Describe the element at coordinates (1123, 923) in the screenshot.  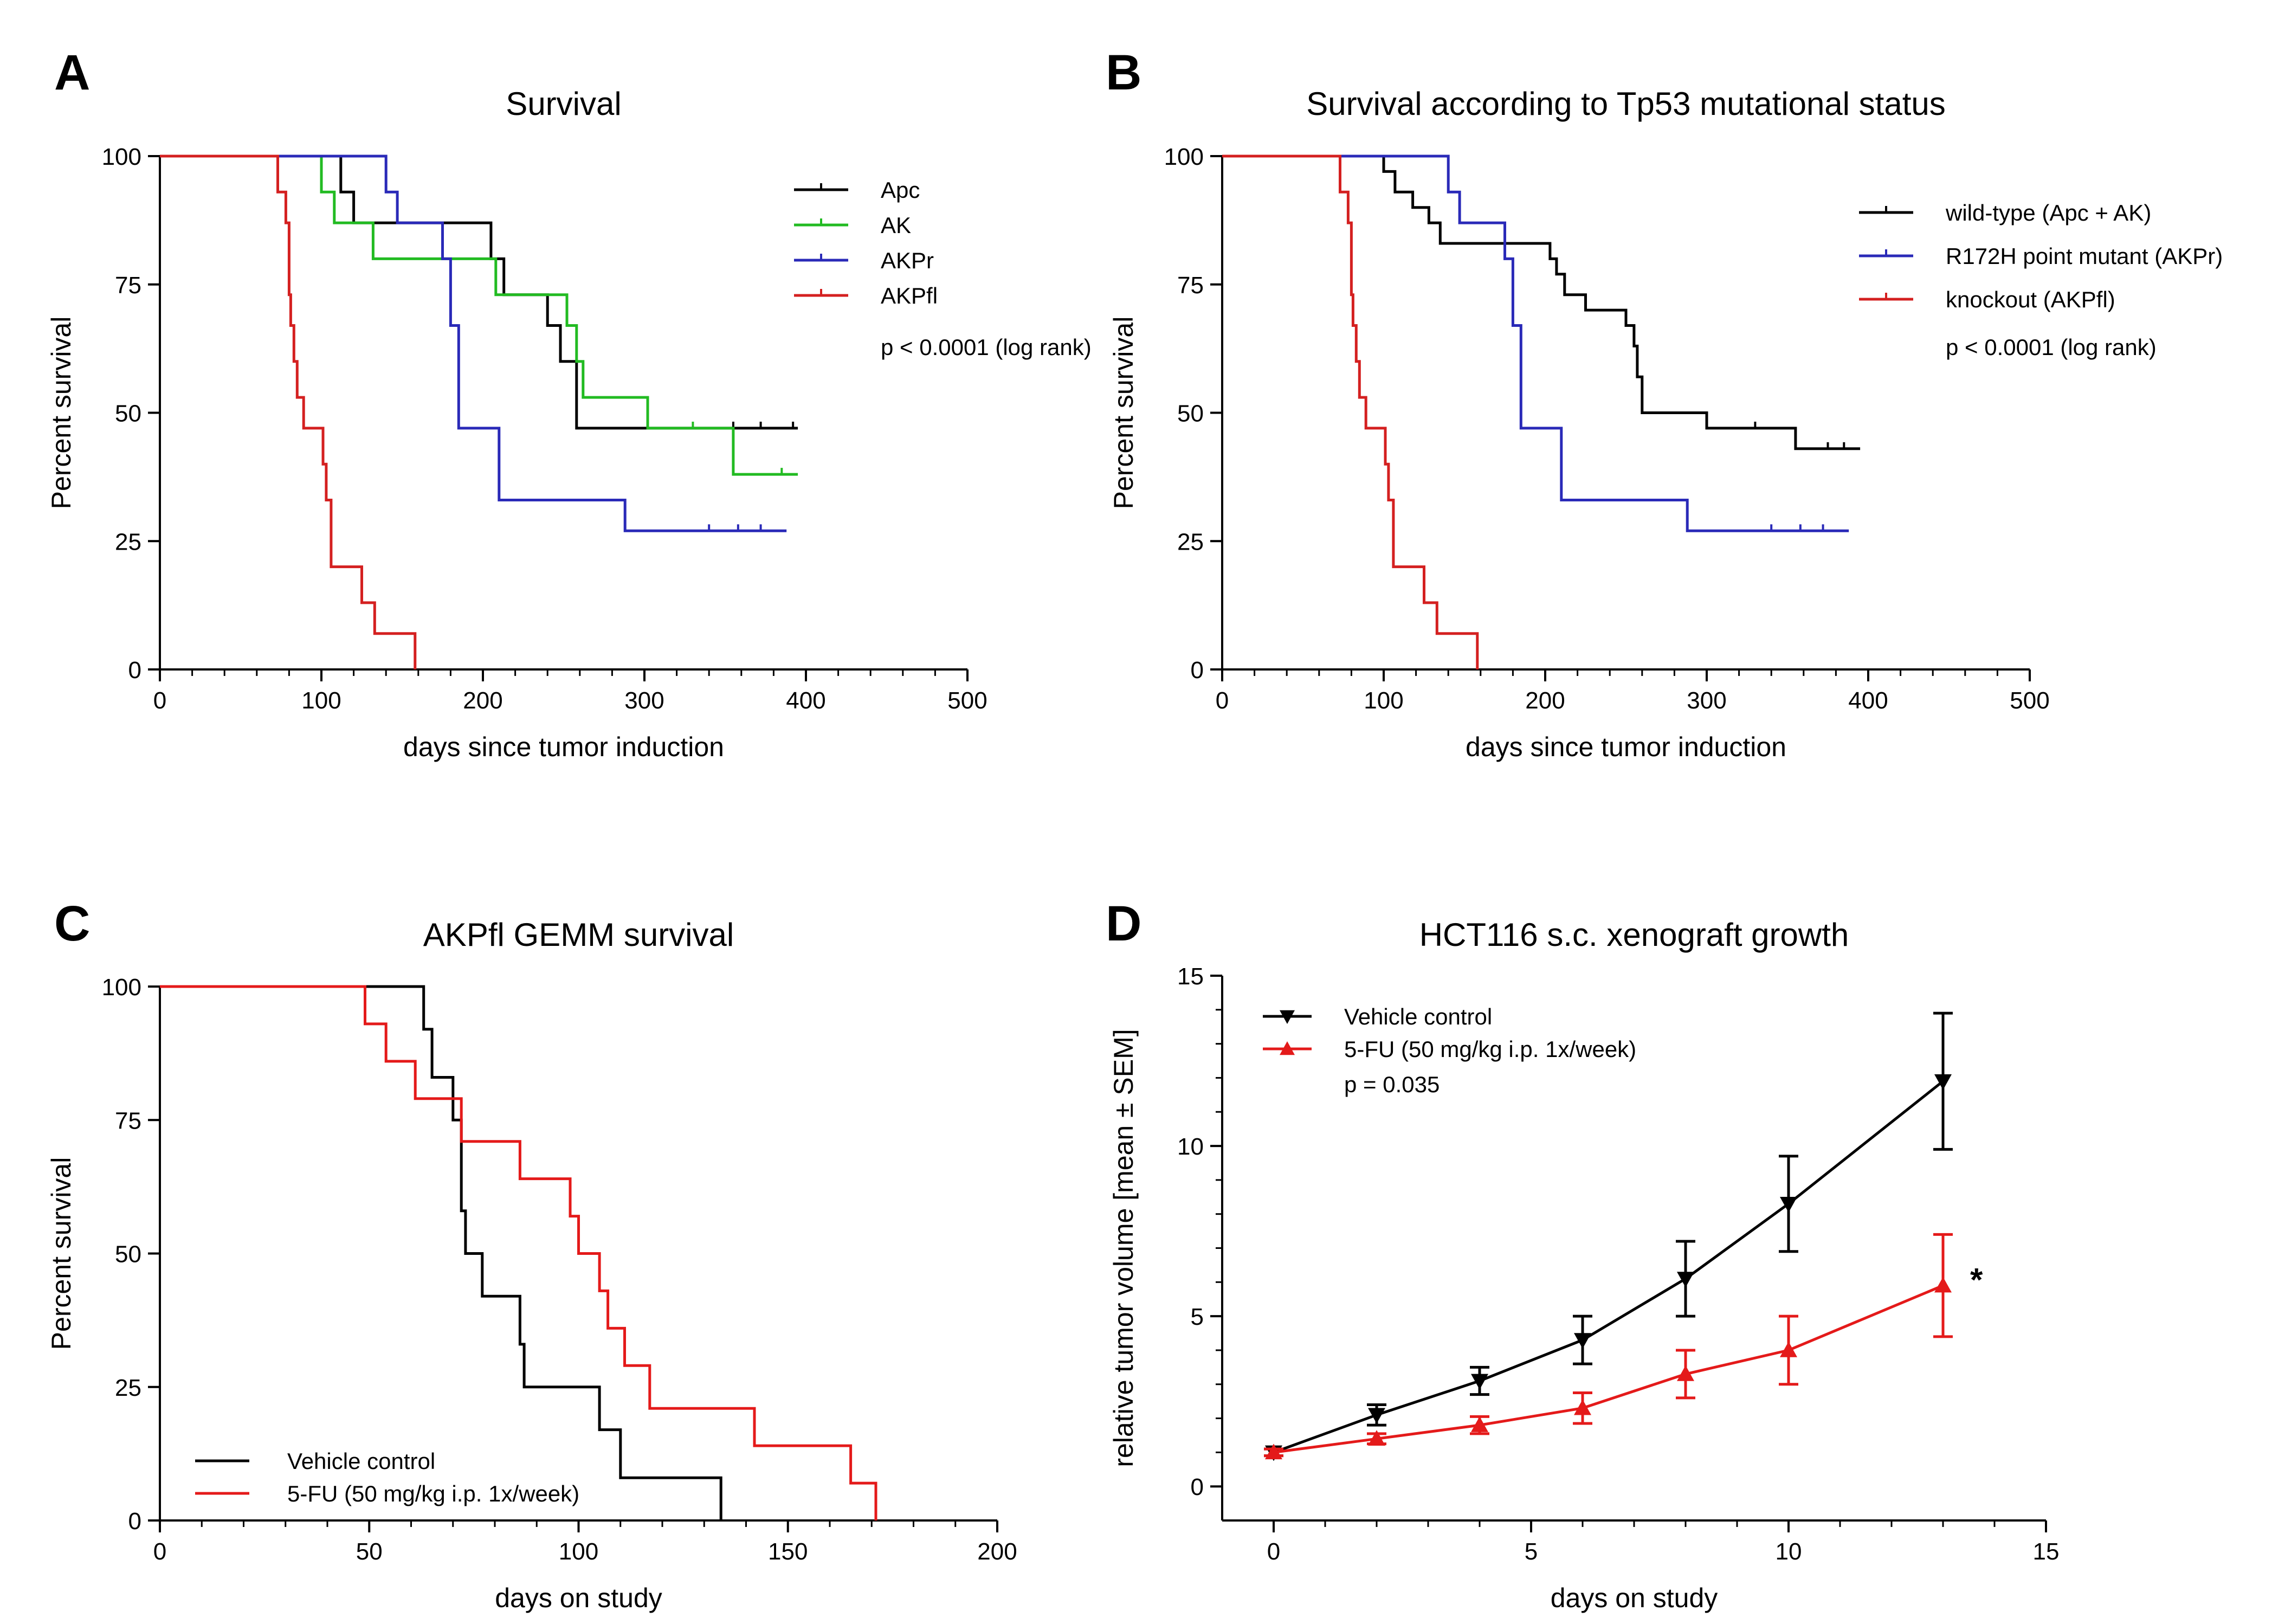
I see `panel-letter: D` at that location.